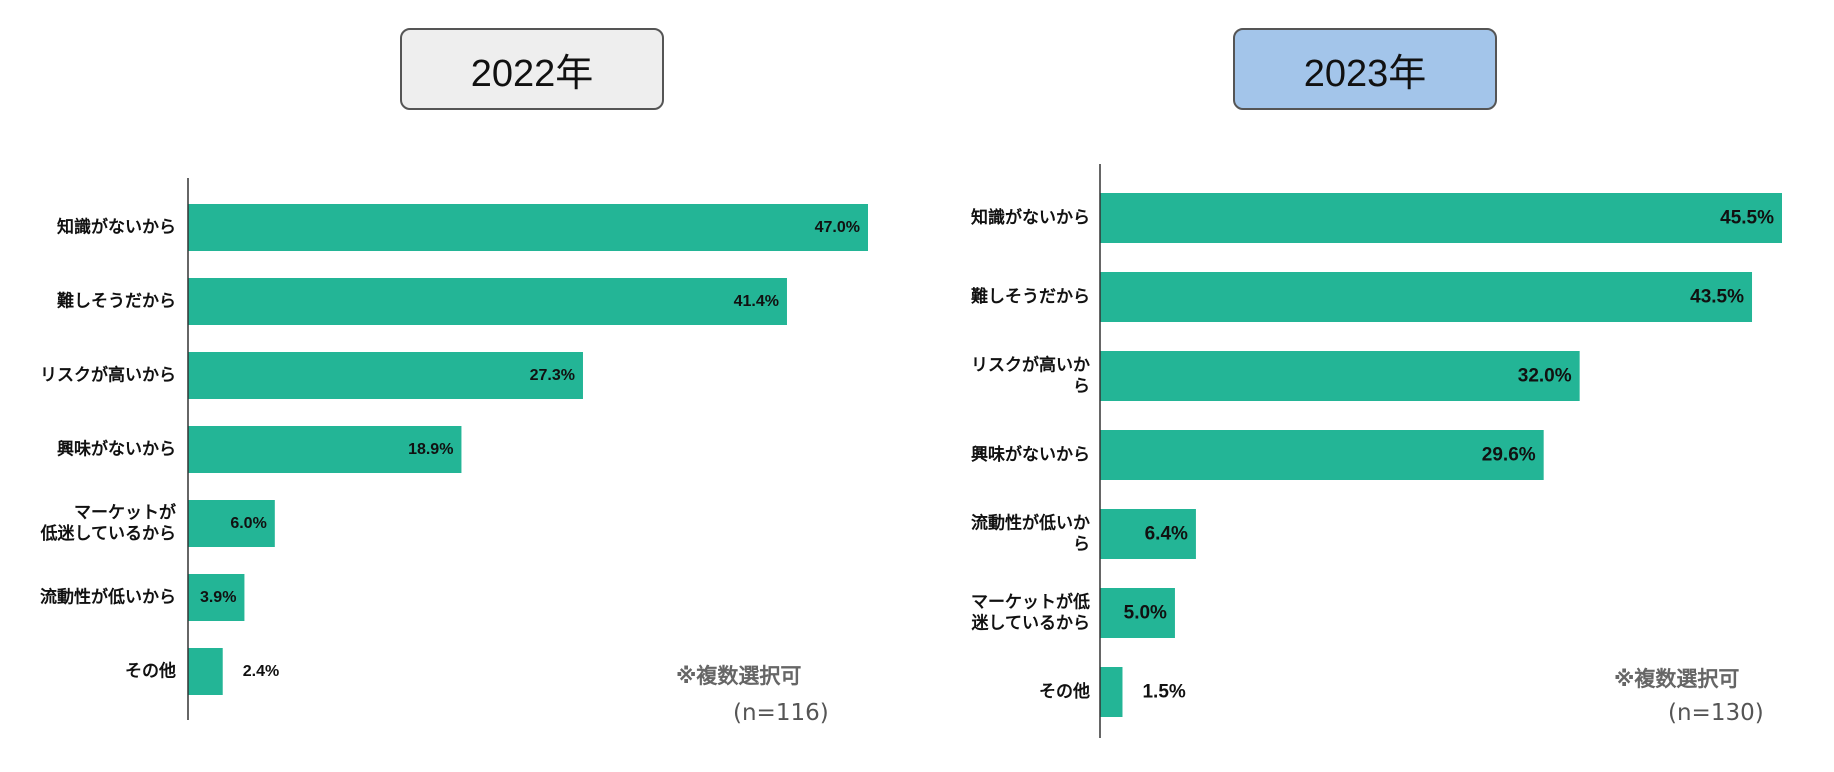 Image resolution: width=1834 pixels, height=772 pixels. I want to click on y2022-value-label-6: 3.9%, so click(218, 597).